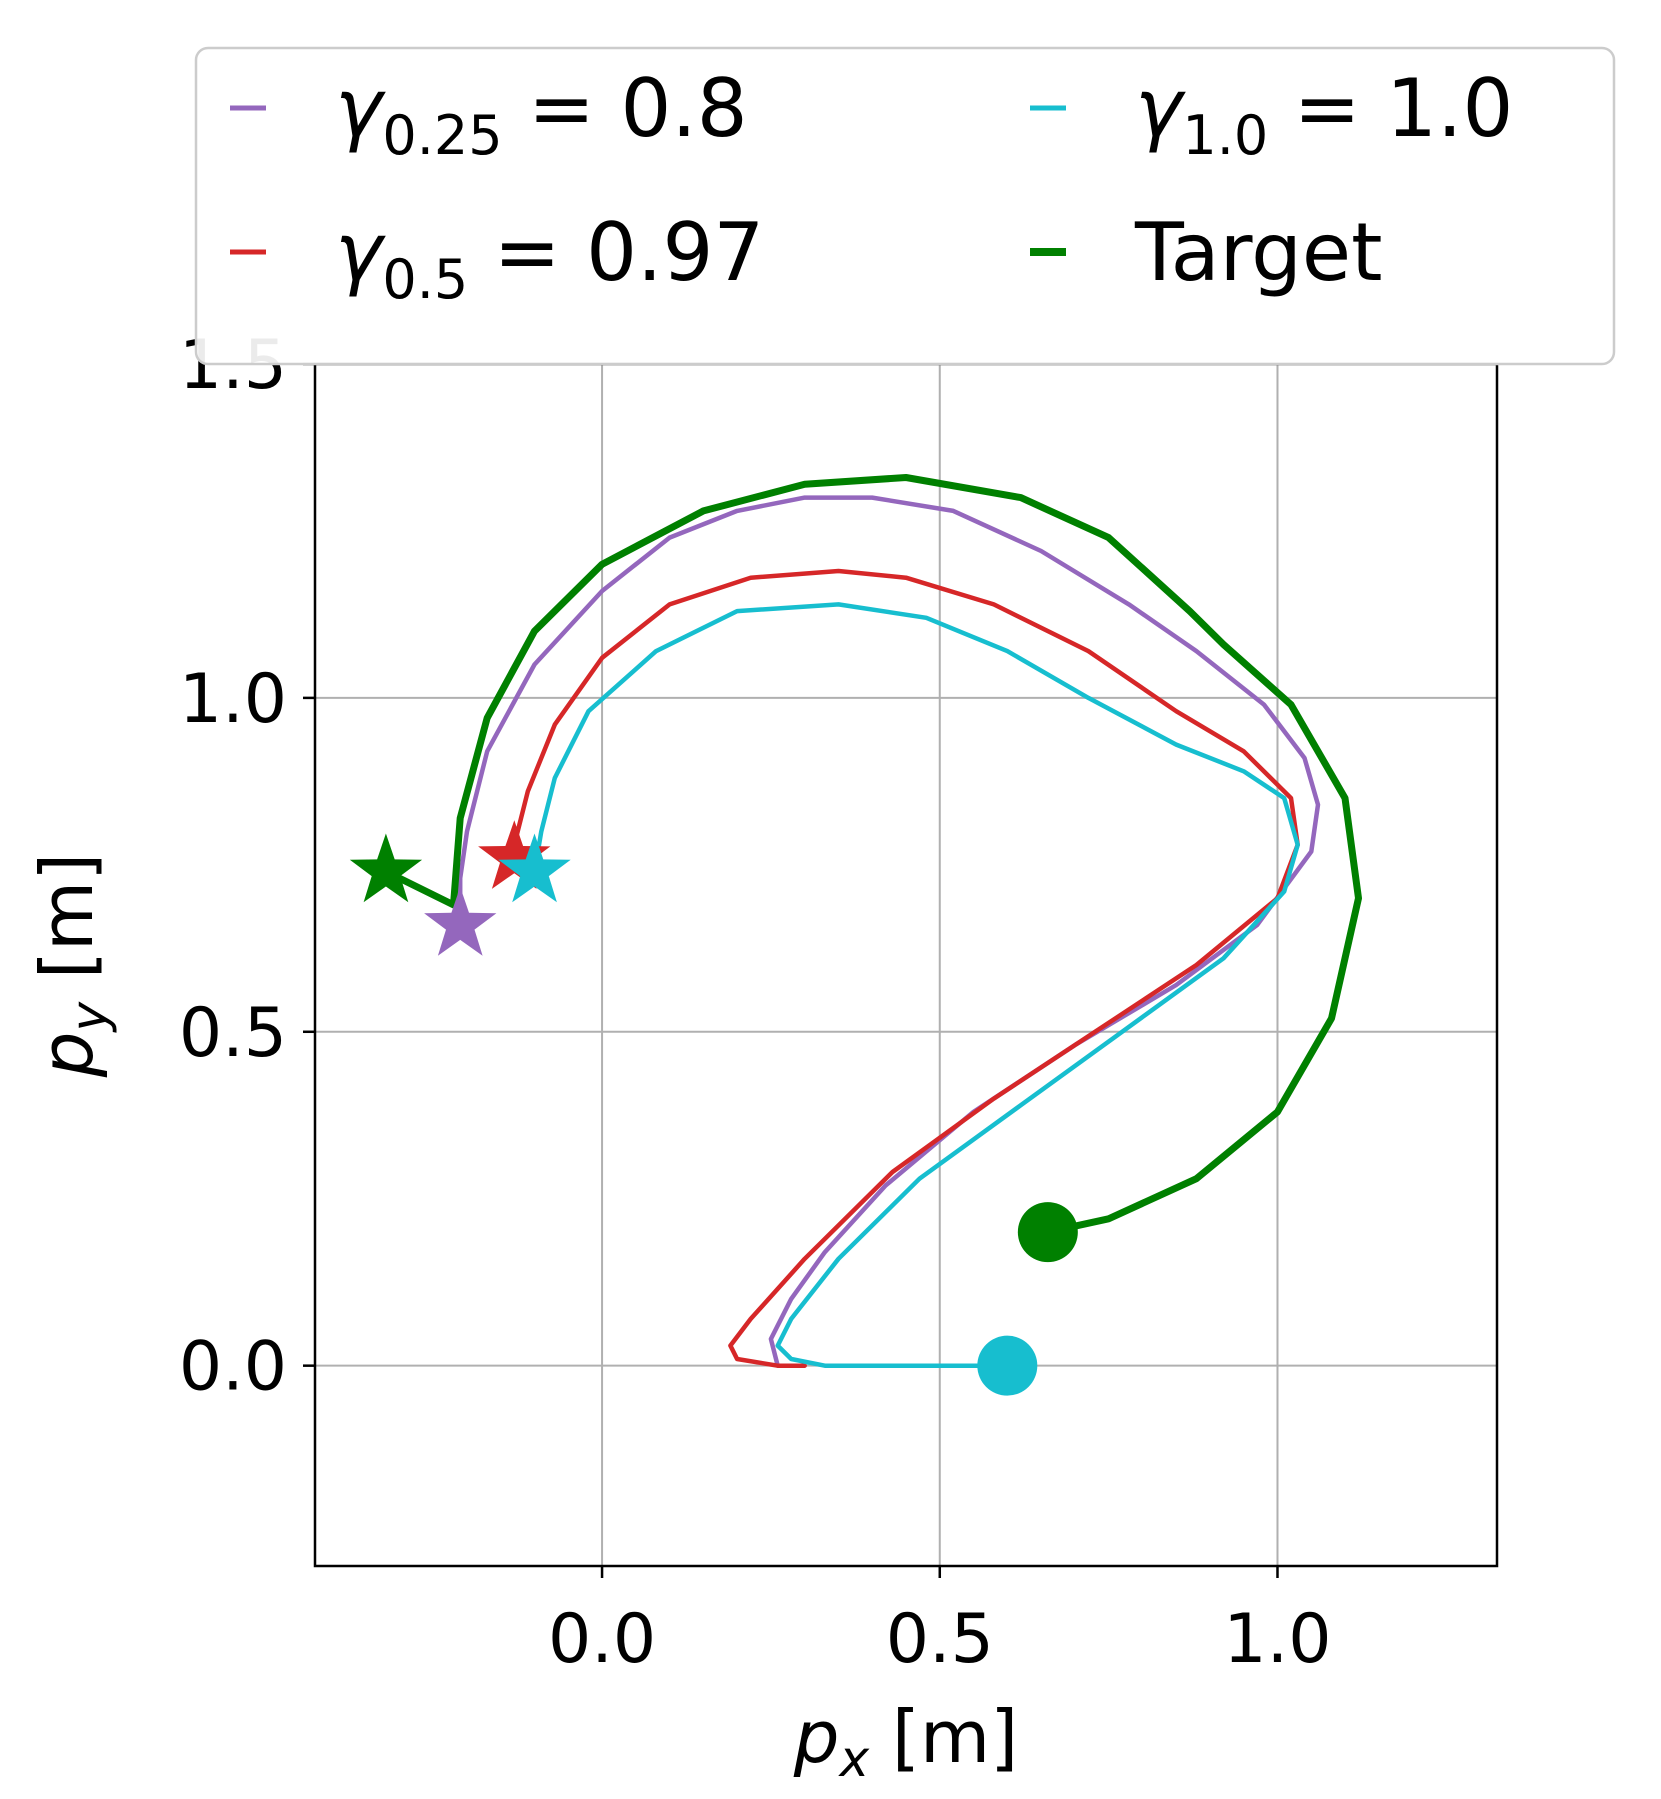 Image resolution: width=1661 pixels, height=1799 pixels. What do you see at coordinates (89, 1017) in the screenshot?
I see `y-axis-subscript: y` at bounding box center [89, 1017].